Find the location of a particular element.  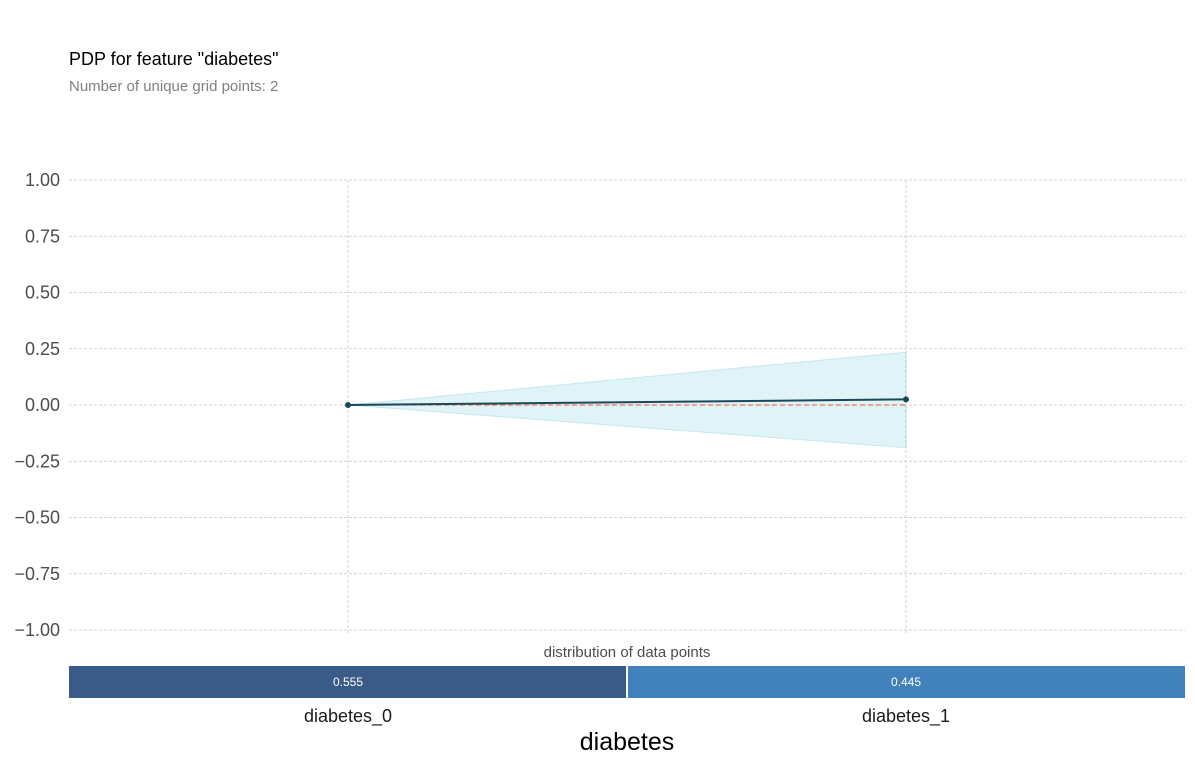

y-tick-label: 0.75 is located at coordinates (42, 236).